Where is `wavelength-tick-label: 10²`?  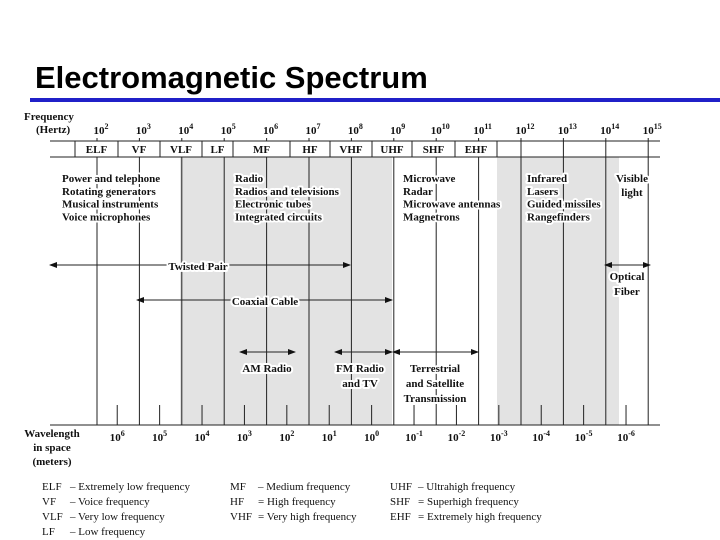 wavelength-tick-label: 10² is located at coordinates (286, 436).